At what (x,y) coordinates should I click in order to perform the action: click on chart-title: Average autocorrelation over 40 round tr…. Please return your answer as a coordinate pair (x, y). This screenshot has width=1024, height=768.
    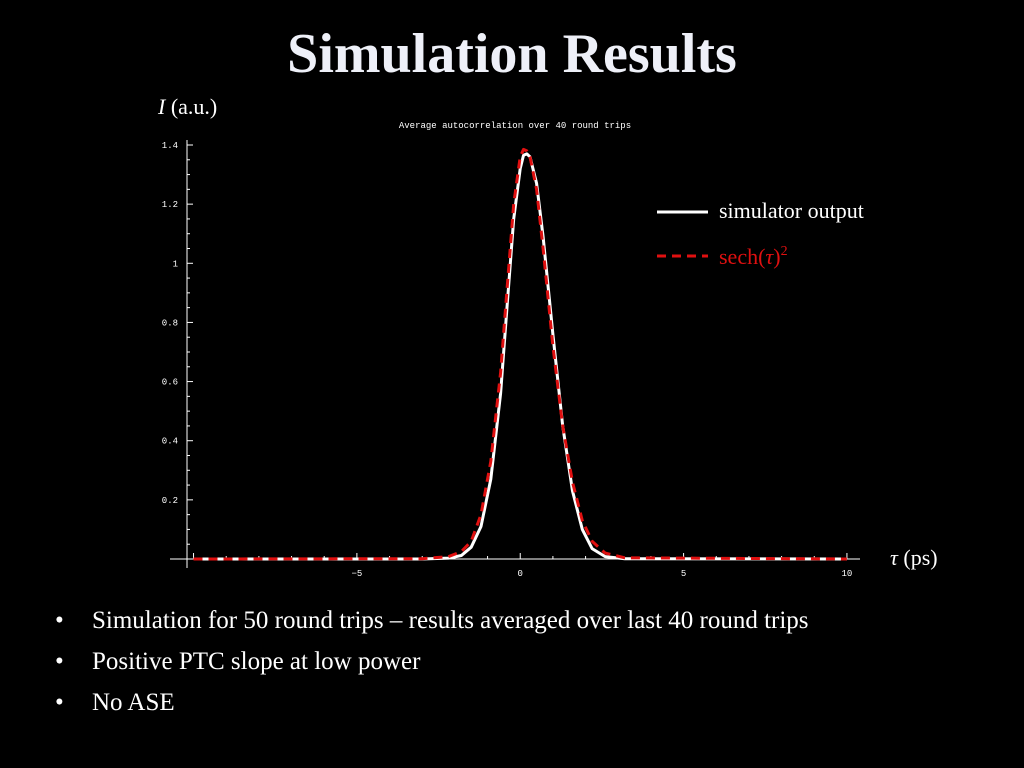
    Looking at the image, I should click on (515, 126).